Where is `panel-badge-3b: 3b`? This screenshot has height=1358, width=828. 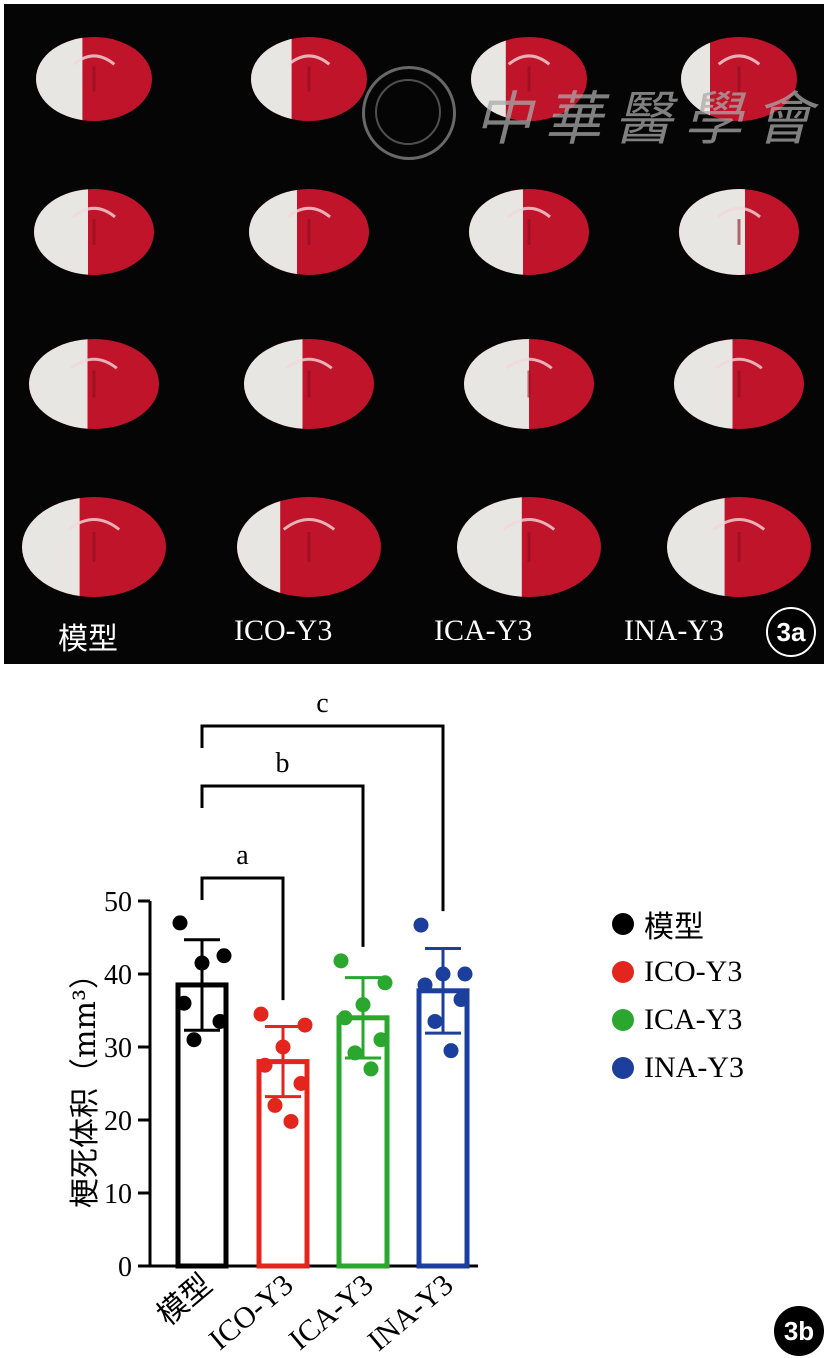
panel-badge-3b: 3b is located at coordinates (799, 1331).